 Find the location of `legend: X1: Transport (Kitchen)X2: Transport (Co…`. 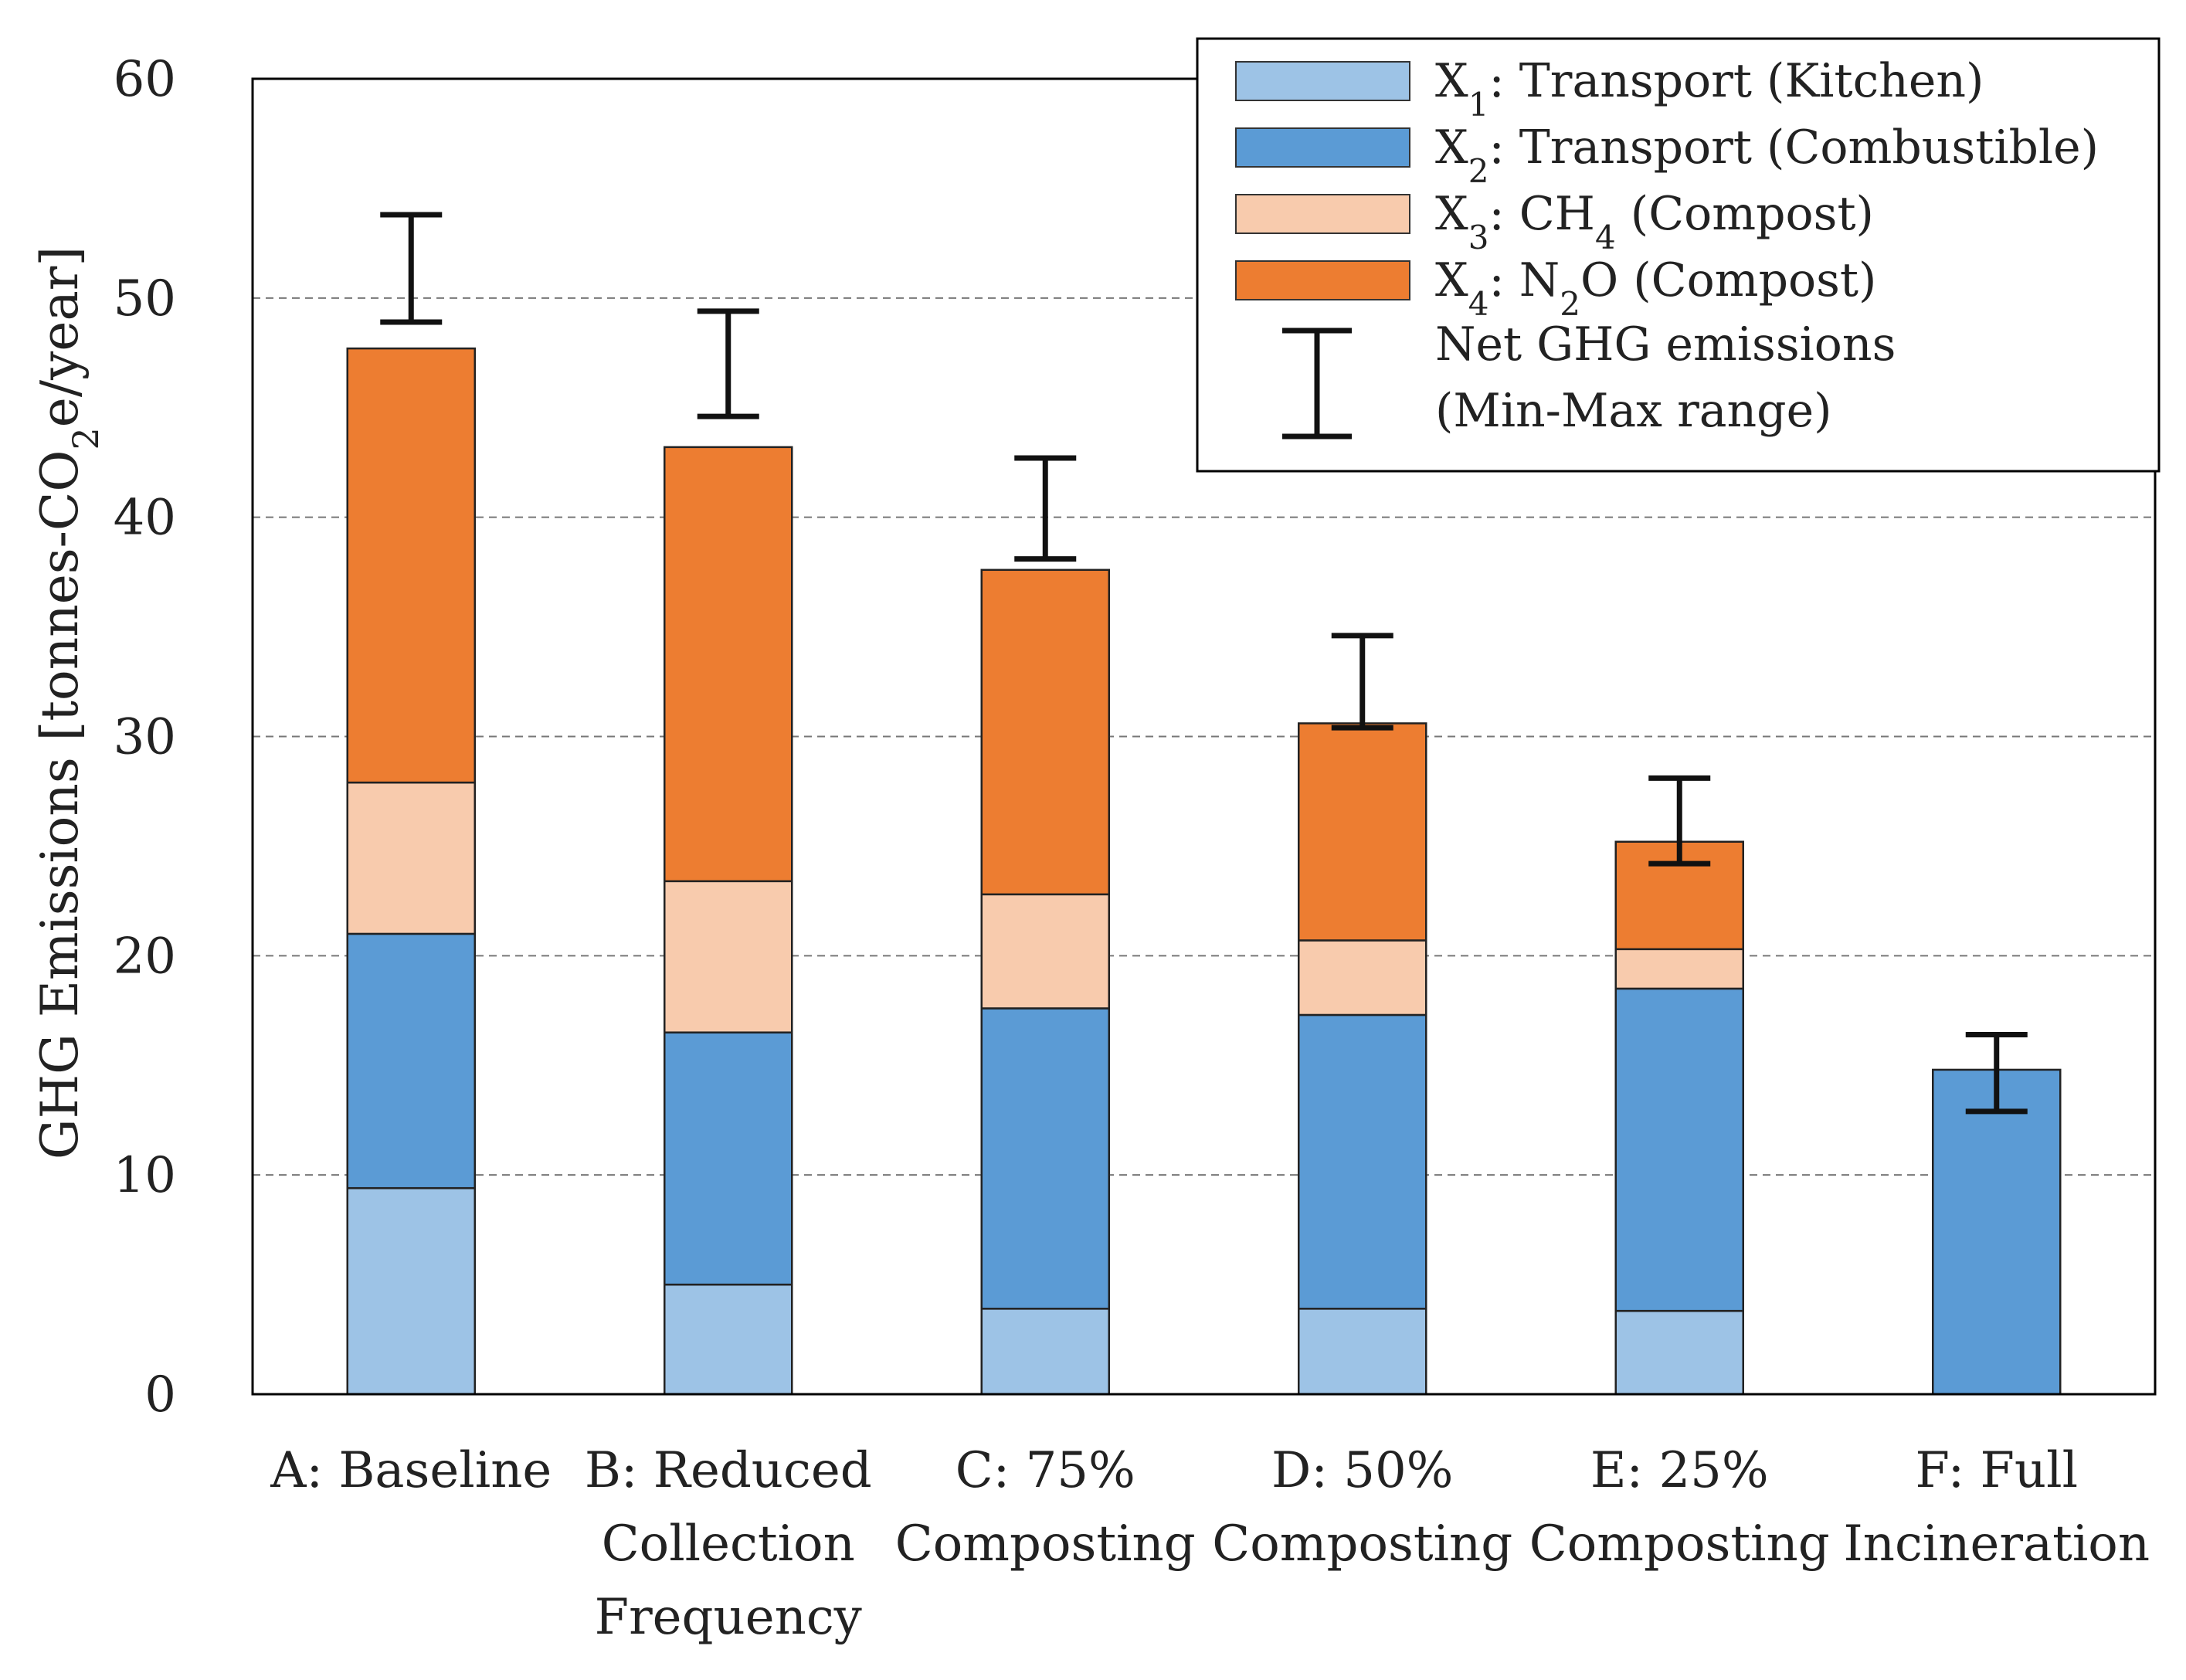

legend: X1: Transport (Kitchen)X2: Transport (Co… is located at coordinates (1679, 255).